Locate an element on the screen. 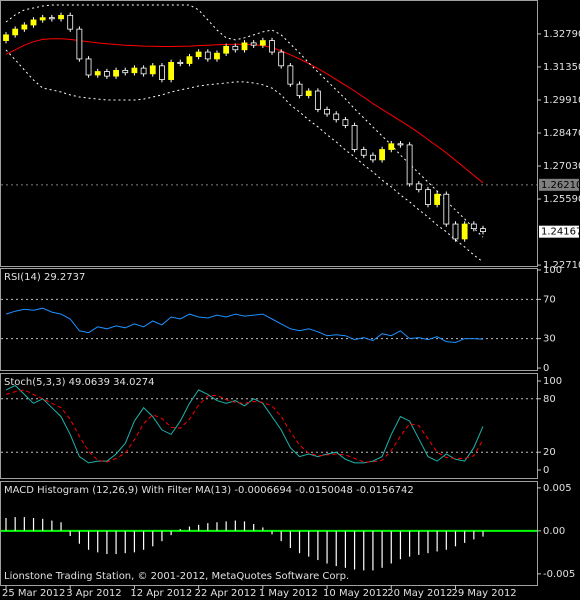  x-tick-label: 29 May 2012 is located at coordinates (483, 593).